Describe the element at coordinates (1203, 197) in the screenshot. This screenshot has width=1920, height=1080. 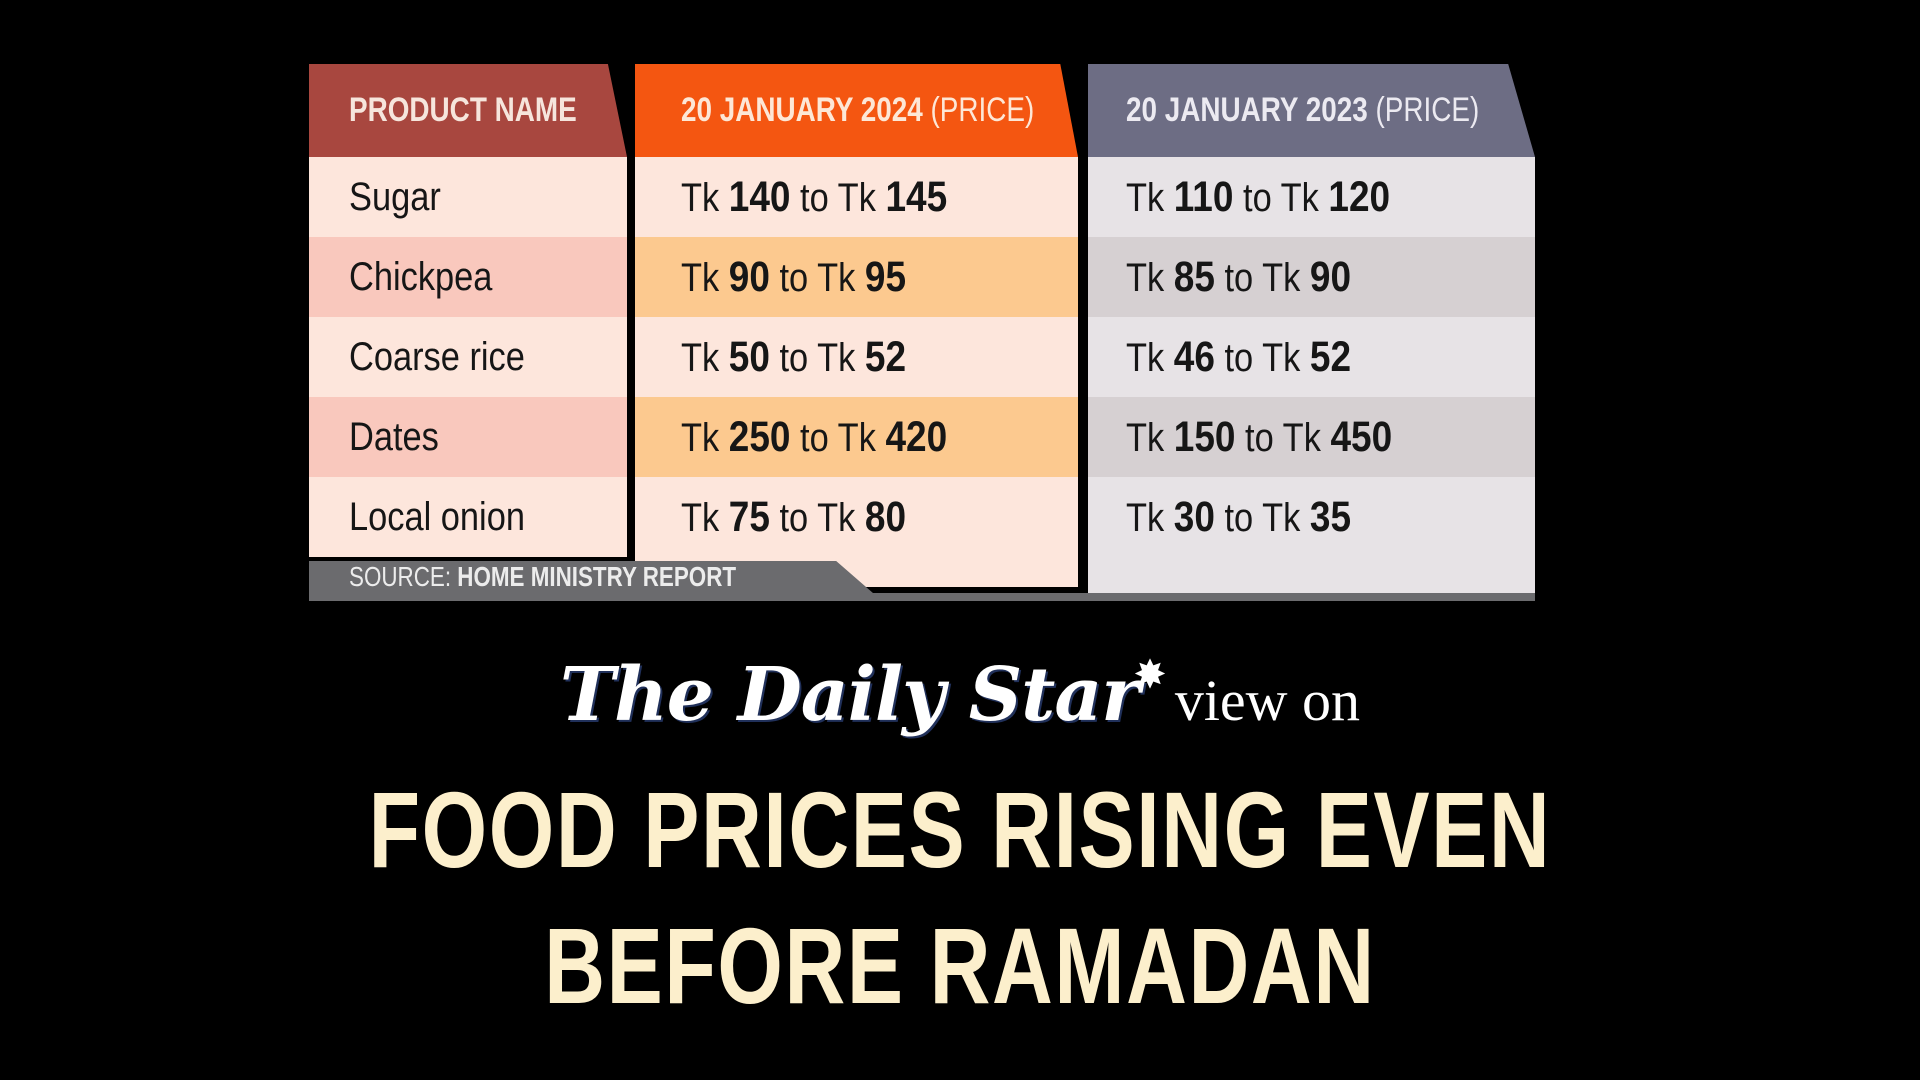
I see `price-low: 110` at that location.